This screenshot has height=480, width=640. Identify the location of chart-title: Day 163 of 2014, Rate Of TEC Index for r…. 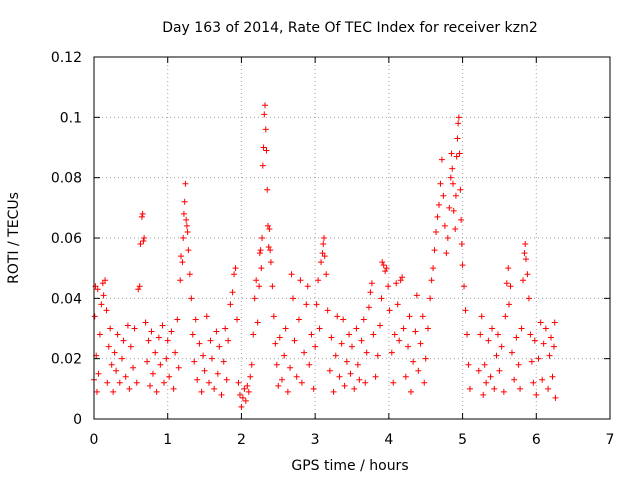
(350, 28).